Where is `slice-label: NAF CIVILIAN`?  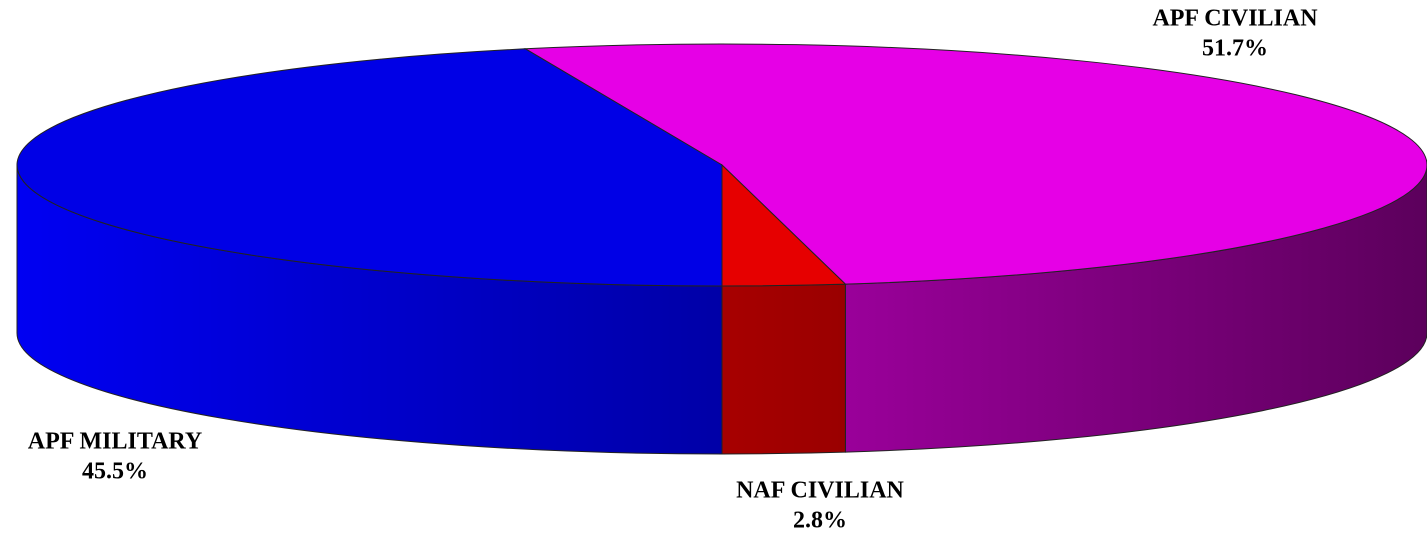 slice-label: NAF CIVILIAN is located at coordinates (820, 491).